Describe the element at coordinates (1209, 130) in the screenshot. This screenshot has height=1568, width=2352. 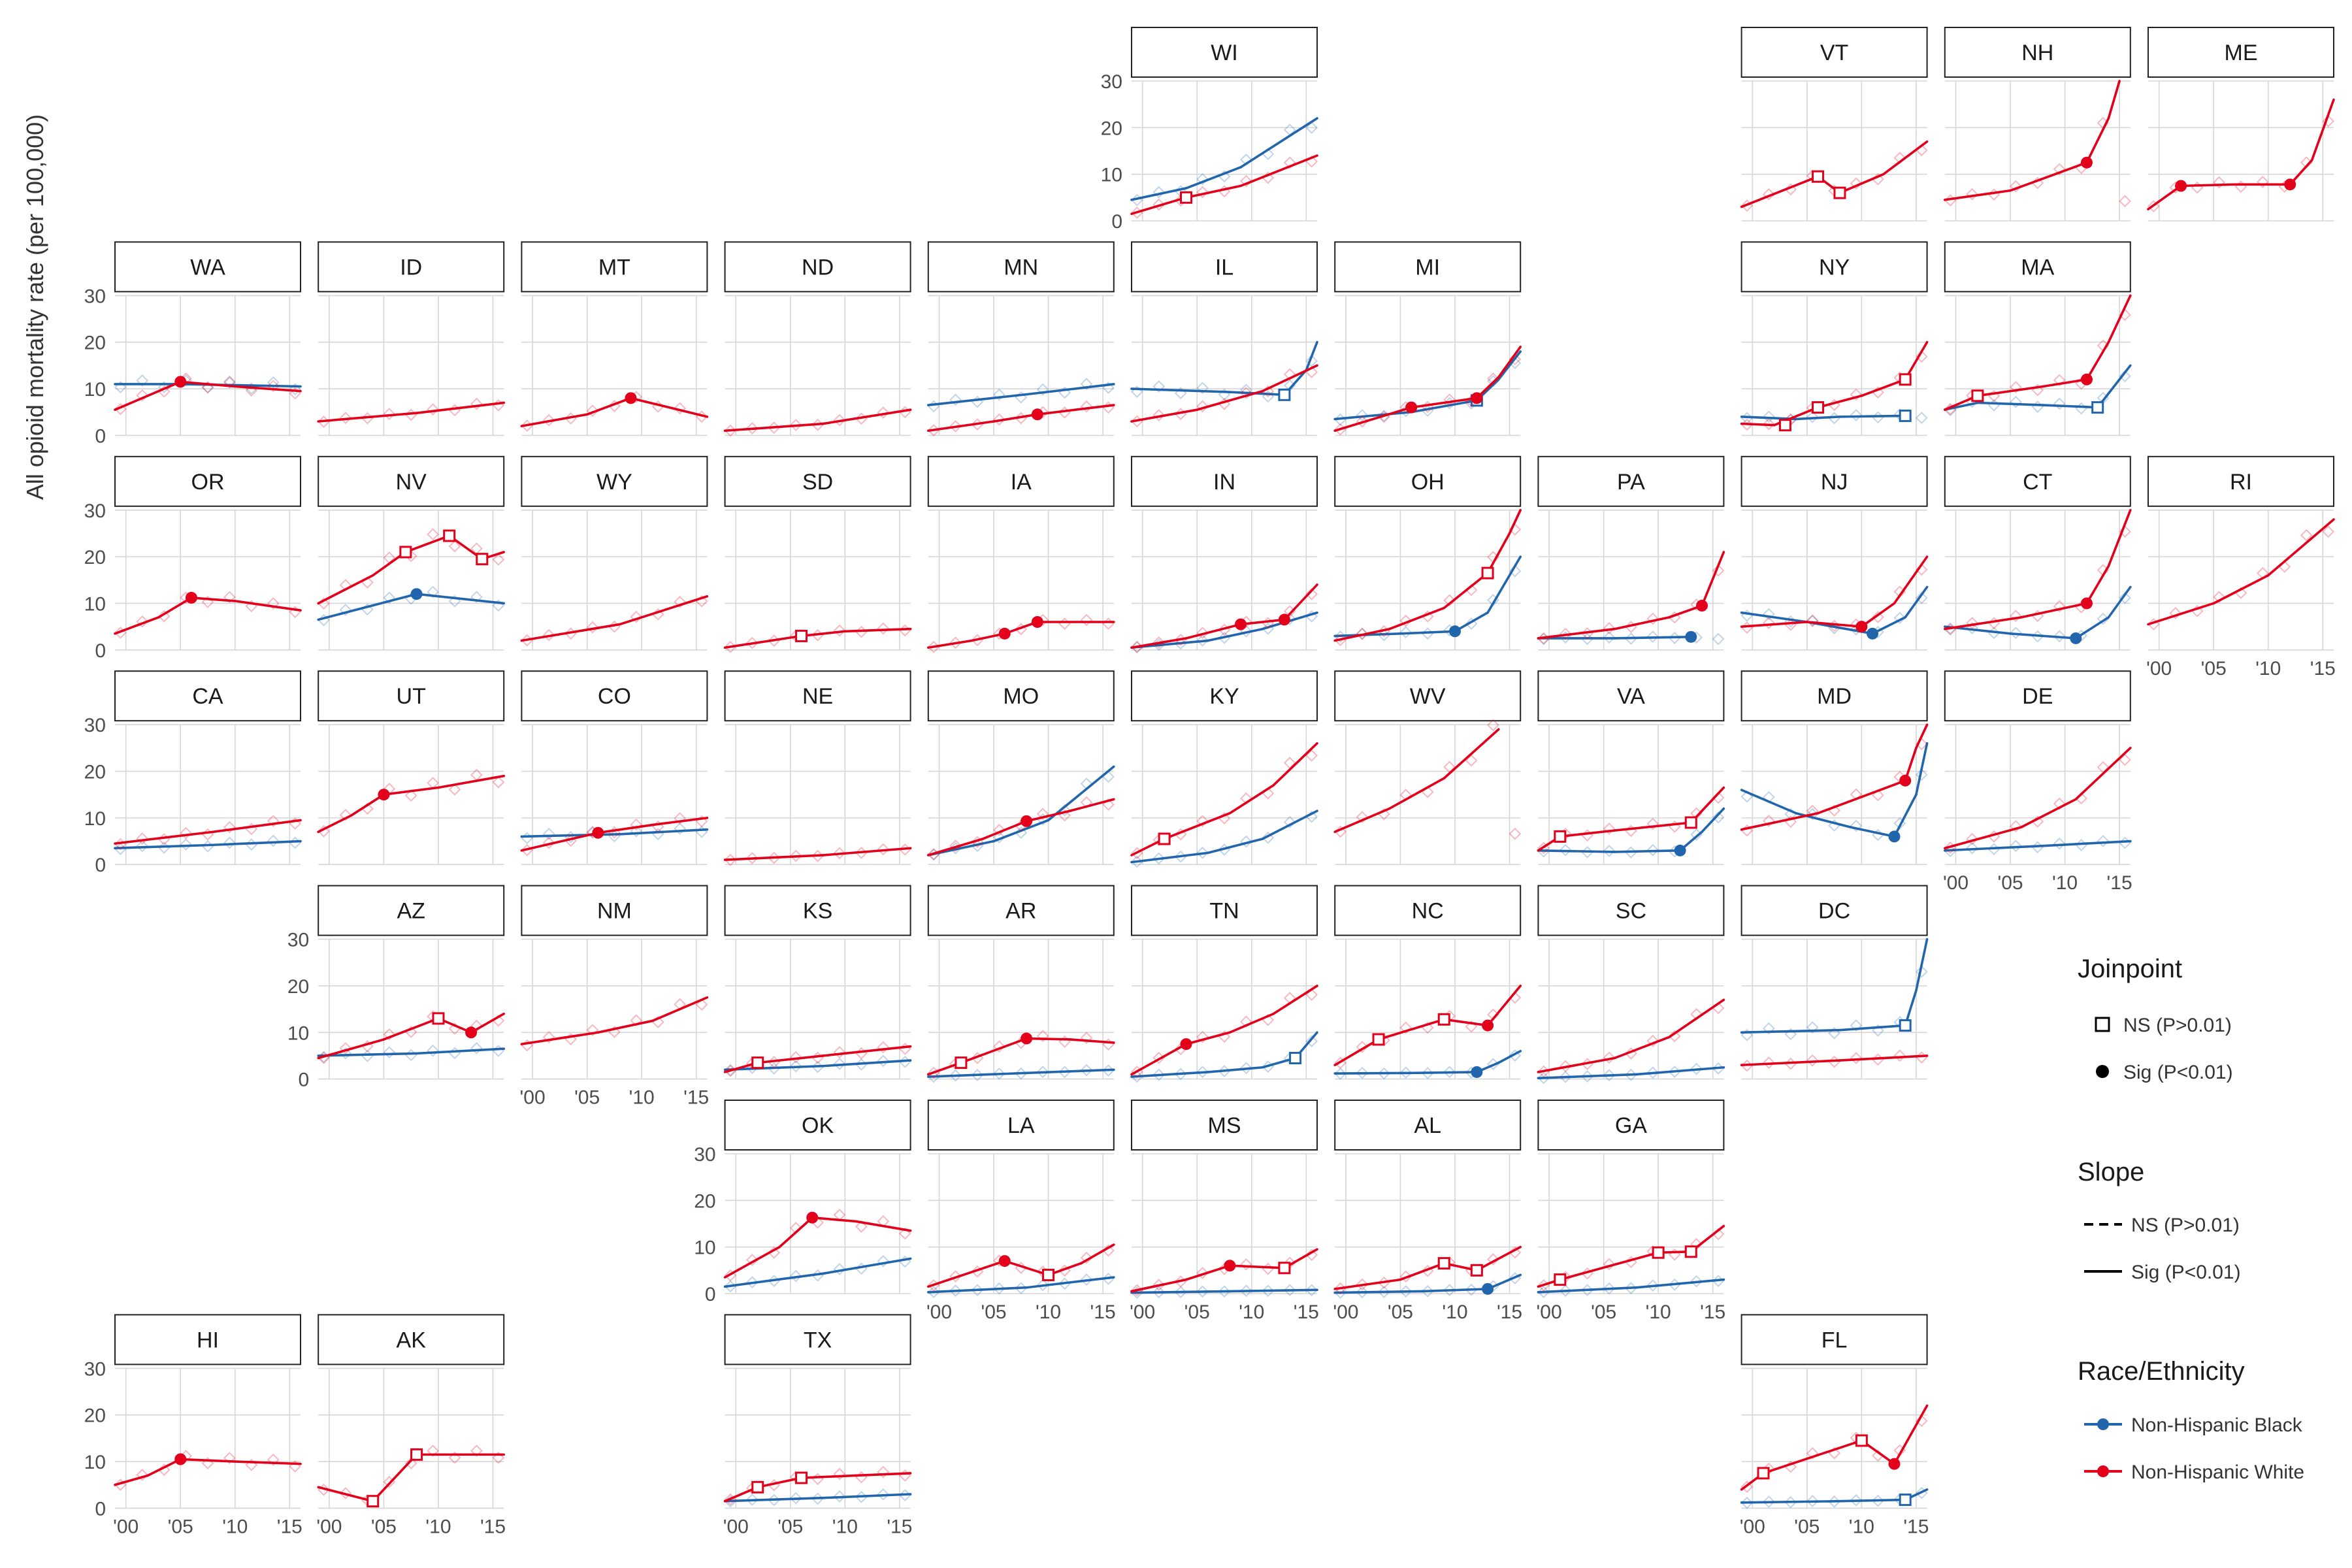
I see `state-panel-wi: WI 0 10 20 30` at that location.